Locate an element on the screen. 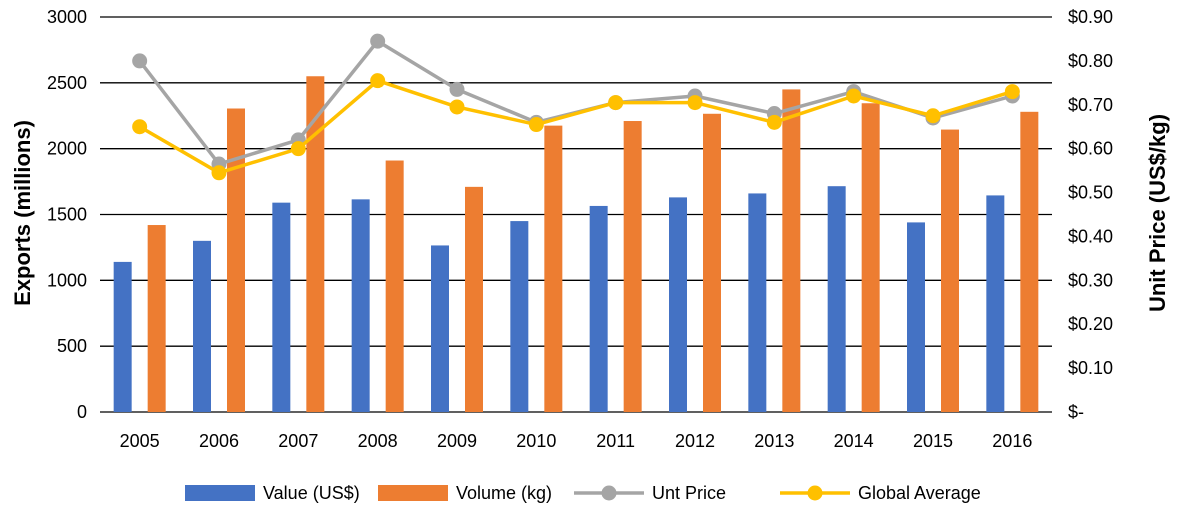 The height and width of the screenshot is (508, 1181). point-global-average-2012 is located at coordinates (695, 103).